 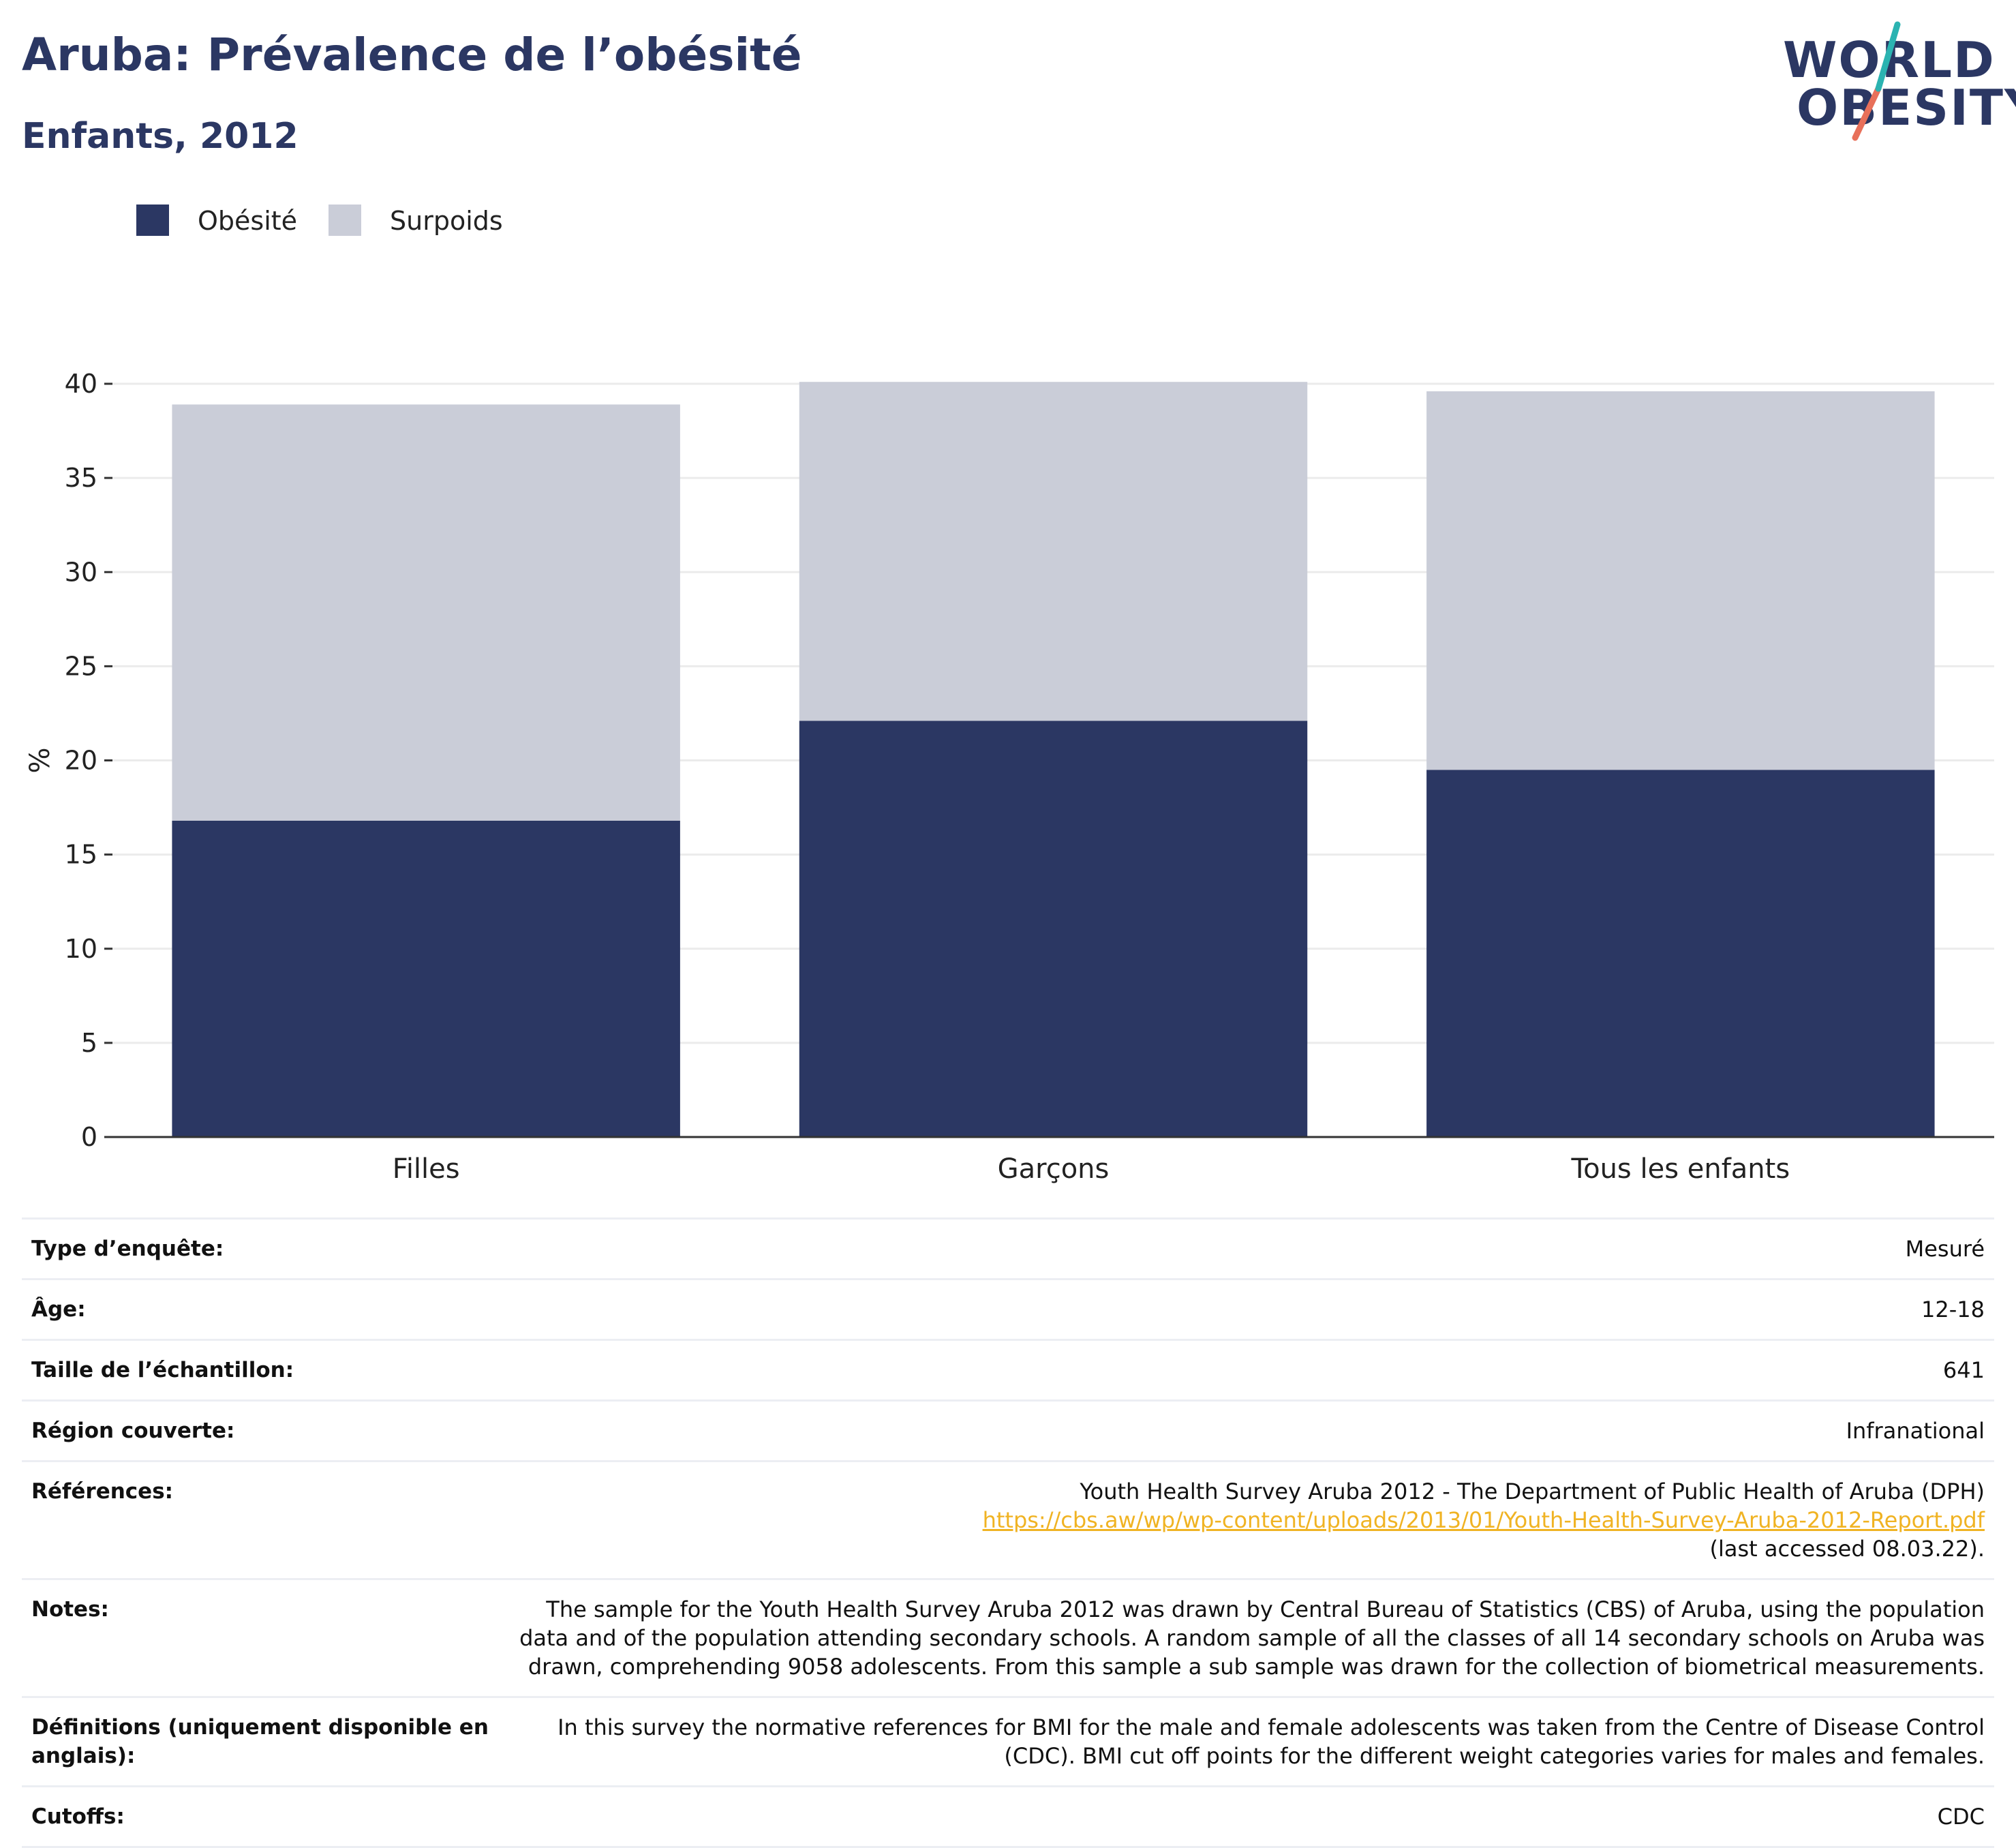 I want to click on meta-value: 641, so click(x=1963, y=1370).